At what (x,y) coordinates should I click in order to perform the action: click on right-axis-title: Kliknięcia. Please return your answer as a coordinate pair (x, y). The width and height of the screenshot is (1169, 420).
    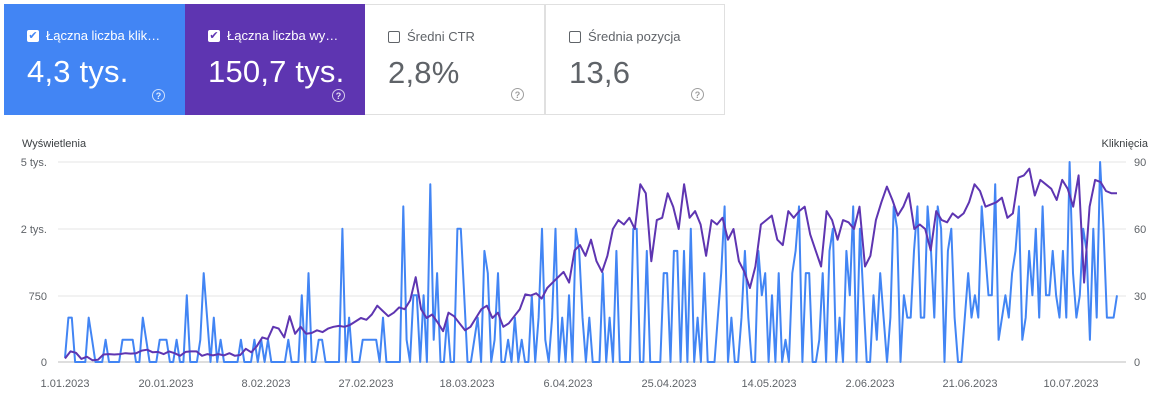
    Looking at the image, I should click on (1124, 144).